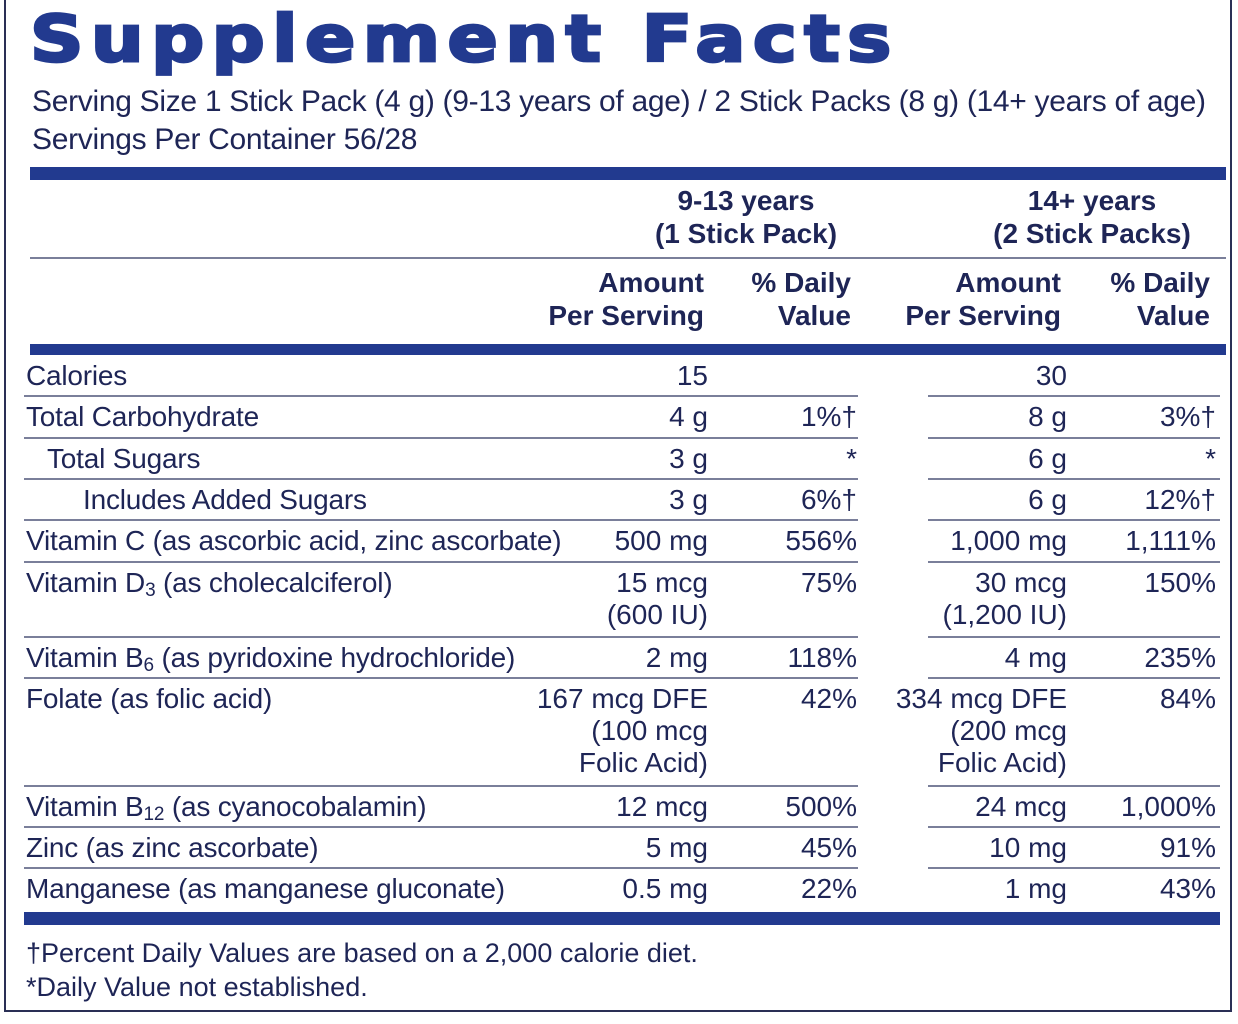 The height and width of the screenshot is (1024, 1238). What do you see at coordinates (150, 590) in the screenshot?
I see `nutrient-name-subscript: 3` at bounding box center [150, 590].